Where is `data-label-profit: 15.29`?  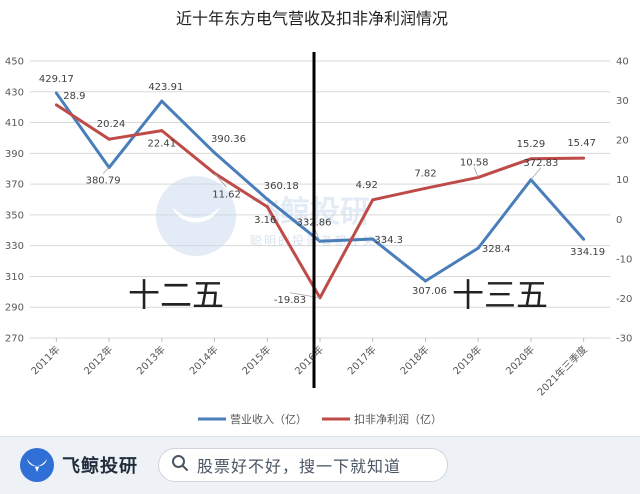 data-label-profit: 15.29 is located at coordinates (531, 144).